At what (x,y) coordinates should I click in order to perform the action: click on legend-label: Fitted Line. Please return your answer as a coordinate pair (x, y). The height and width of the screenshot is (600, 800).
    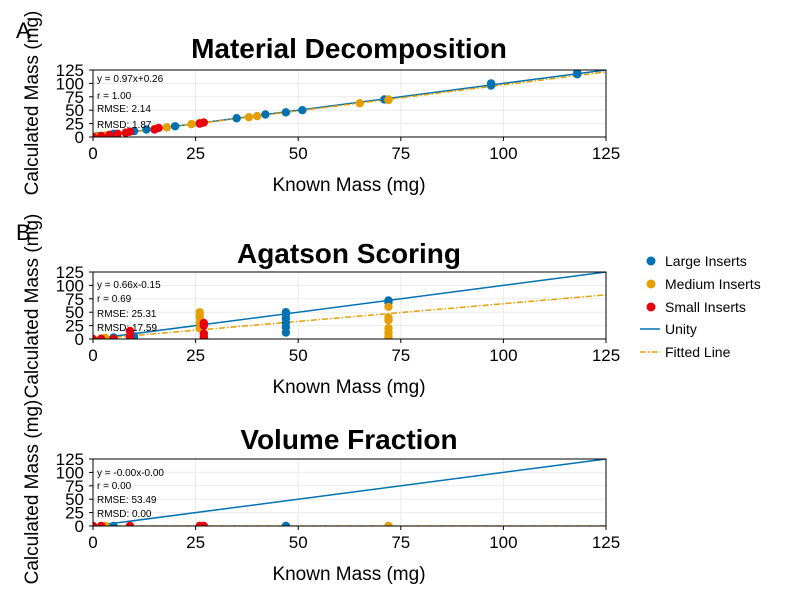
    Looking at the image, I should click on (698, 352).